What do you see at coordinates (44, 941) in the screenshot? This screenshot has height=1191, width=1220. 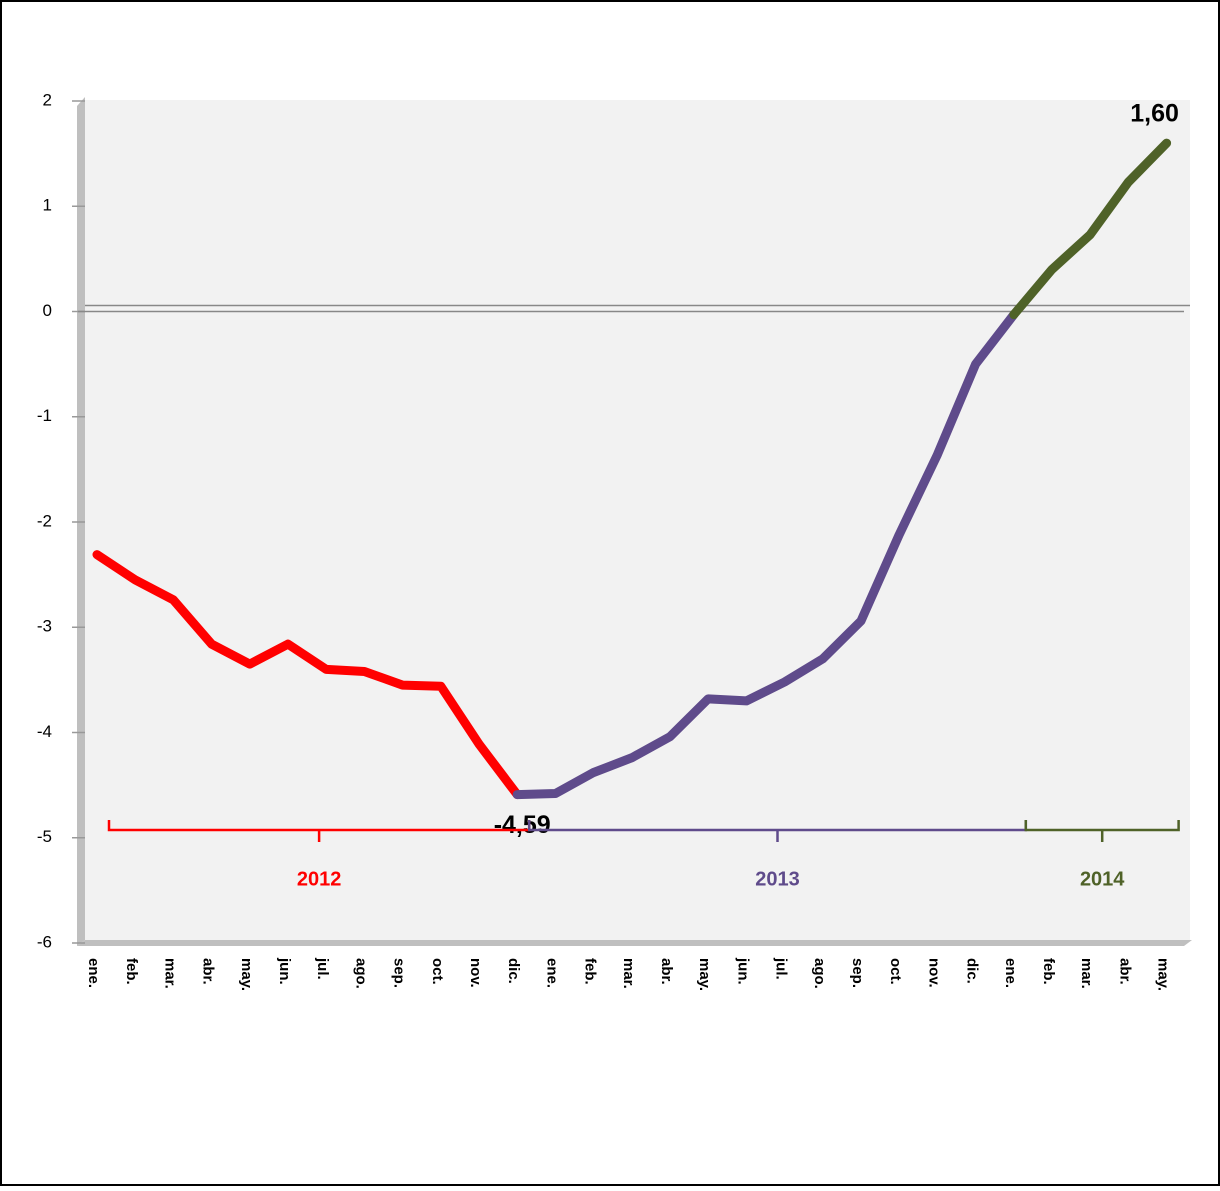 I see `y-tick-label: -6` at bounding box center [44, 941].